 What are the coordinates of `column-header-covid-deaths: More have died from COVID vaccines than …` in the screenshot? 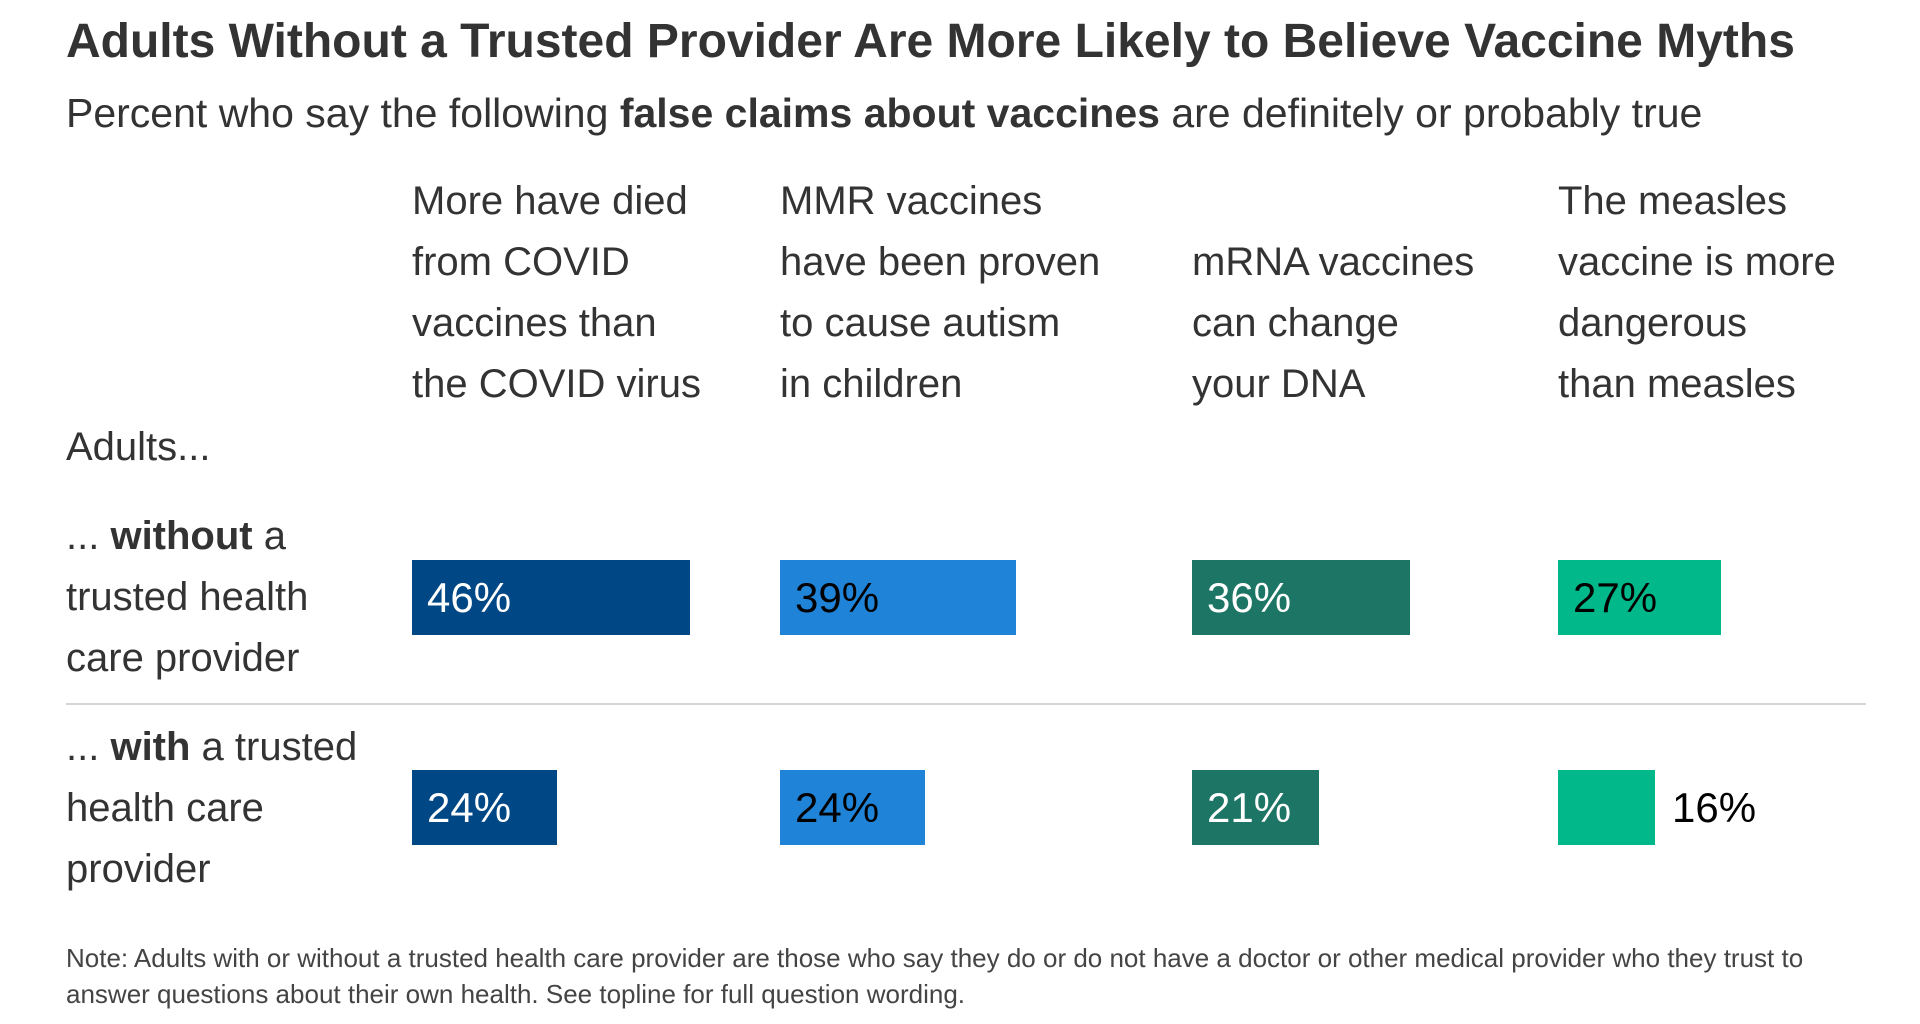 It's located at (582, 295).